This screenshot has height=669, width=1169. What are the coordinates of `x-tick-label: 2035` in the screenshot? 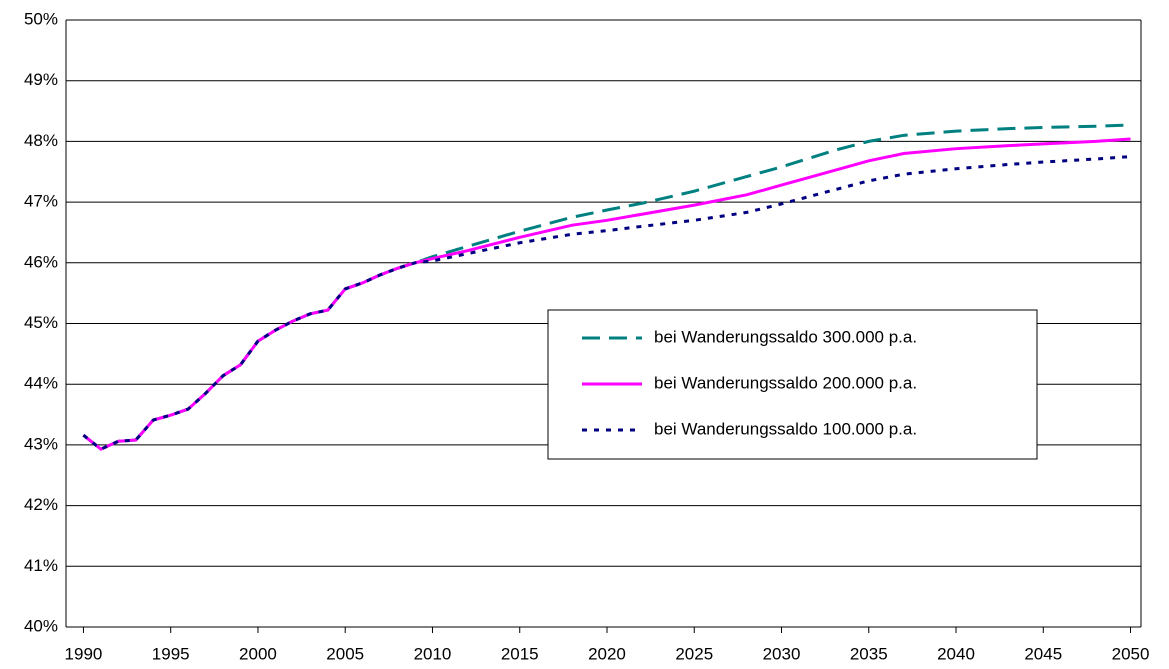 It's located at (869, 653).